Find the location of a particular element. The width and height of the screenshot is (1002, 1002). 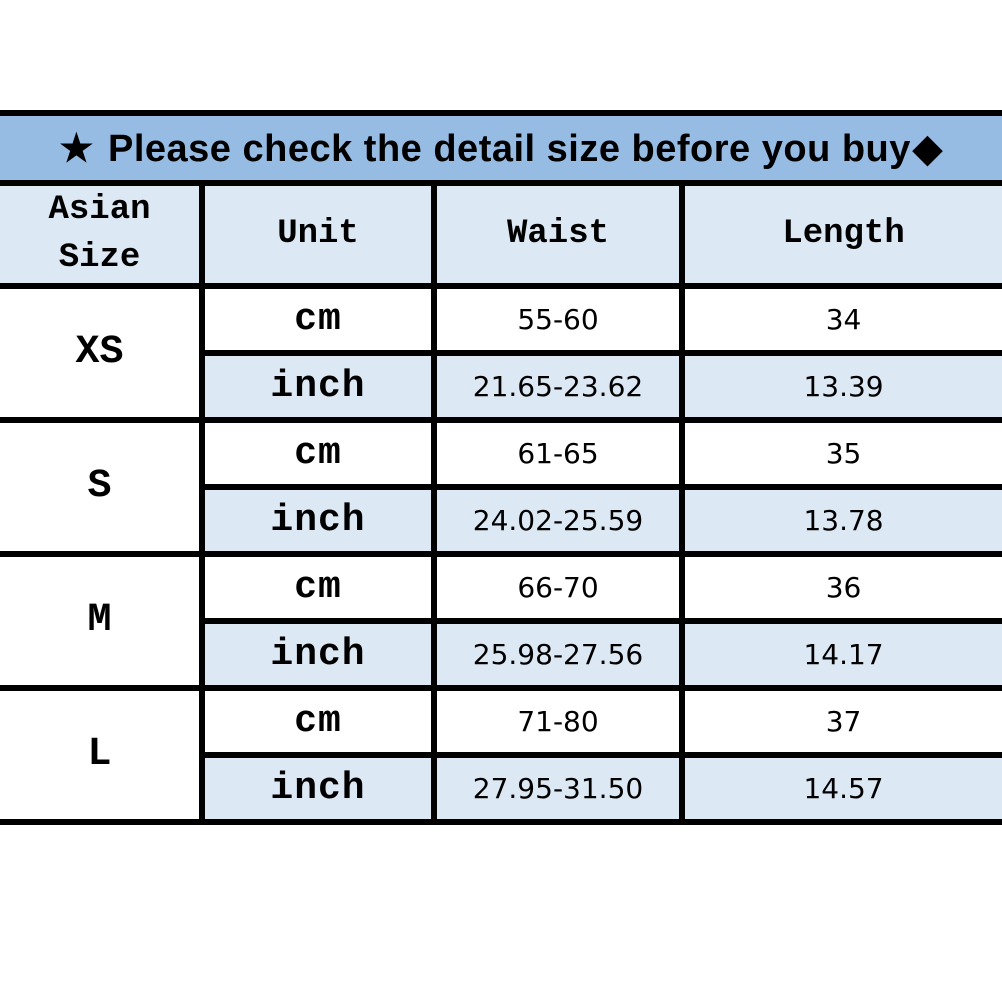

col-header-asian-size: Asian Size is located at coordinates (102, 234).